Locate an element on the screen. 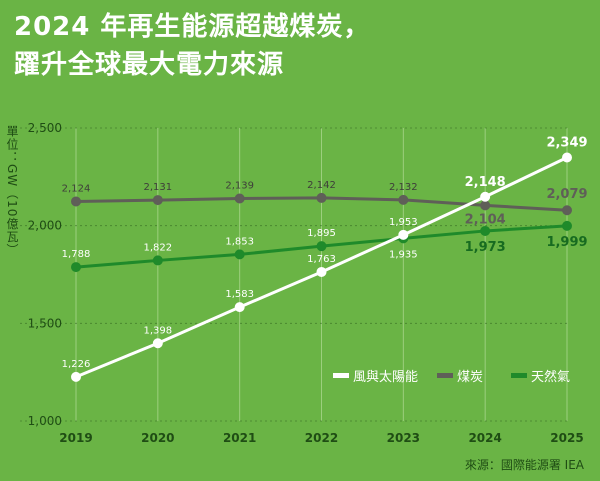 The width and height of the screenshot is (600, 481). x-tick-label: 2024 is located at coordinates (484, 438).